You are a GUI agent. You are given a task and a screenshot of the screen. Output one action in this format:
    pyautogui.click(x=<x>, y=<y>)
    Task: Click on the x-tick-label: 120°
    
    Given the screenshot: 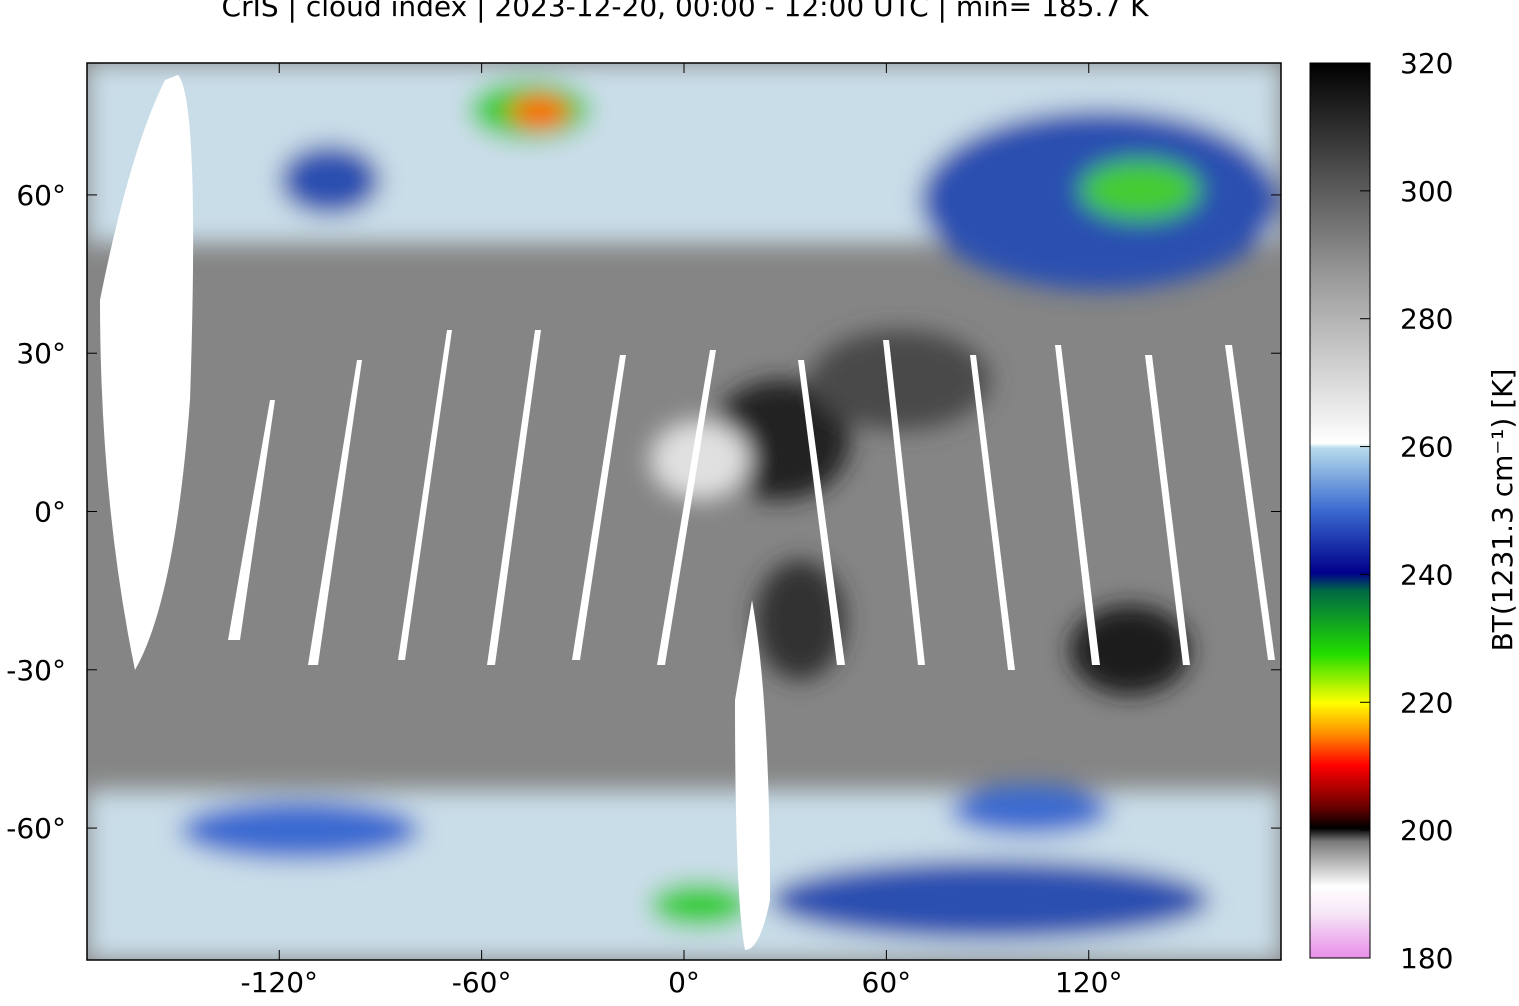 What is the action you would take?
    pyautogui.click(x=1088, y=982)
    